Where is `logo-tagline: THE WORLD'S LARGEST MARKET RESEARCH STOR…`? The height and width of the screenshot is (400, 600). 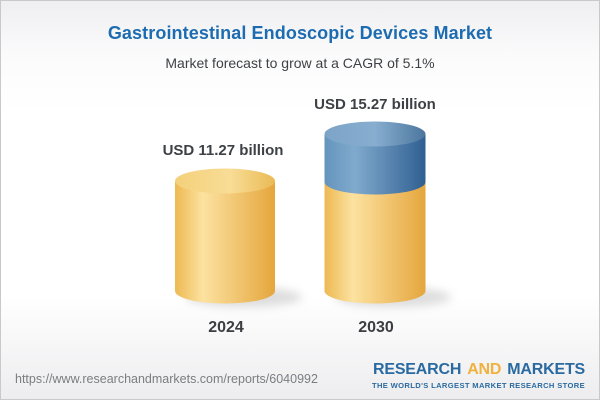 logo-tagline: THE WORLD'S LARGEST MARKET RESEARCH STOR… is located at coordinates (478, 385).